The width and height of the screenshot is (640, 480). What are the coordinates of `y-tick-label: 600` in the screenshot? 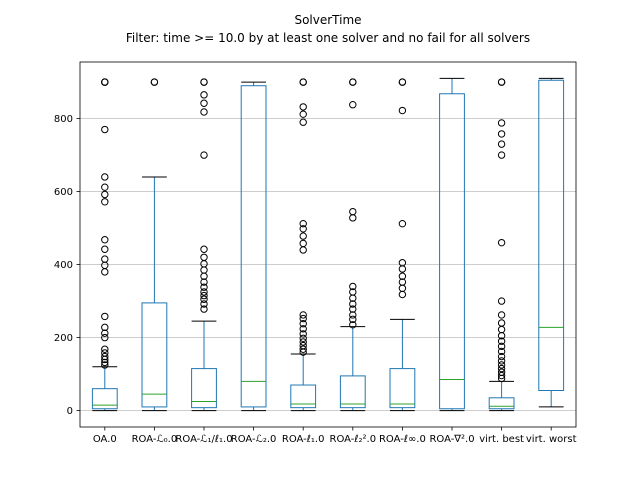 It's located at (63, 192).